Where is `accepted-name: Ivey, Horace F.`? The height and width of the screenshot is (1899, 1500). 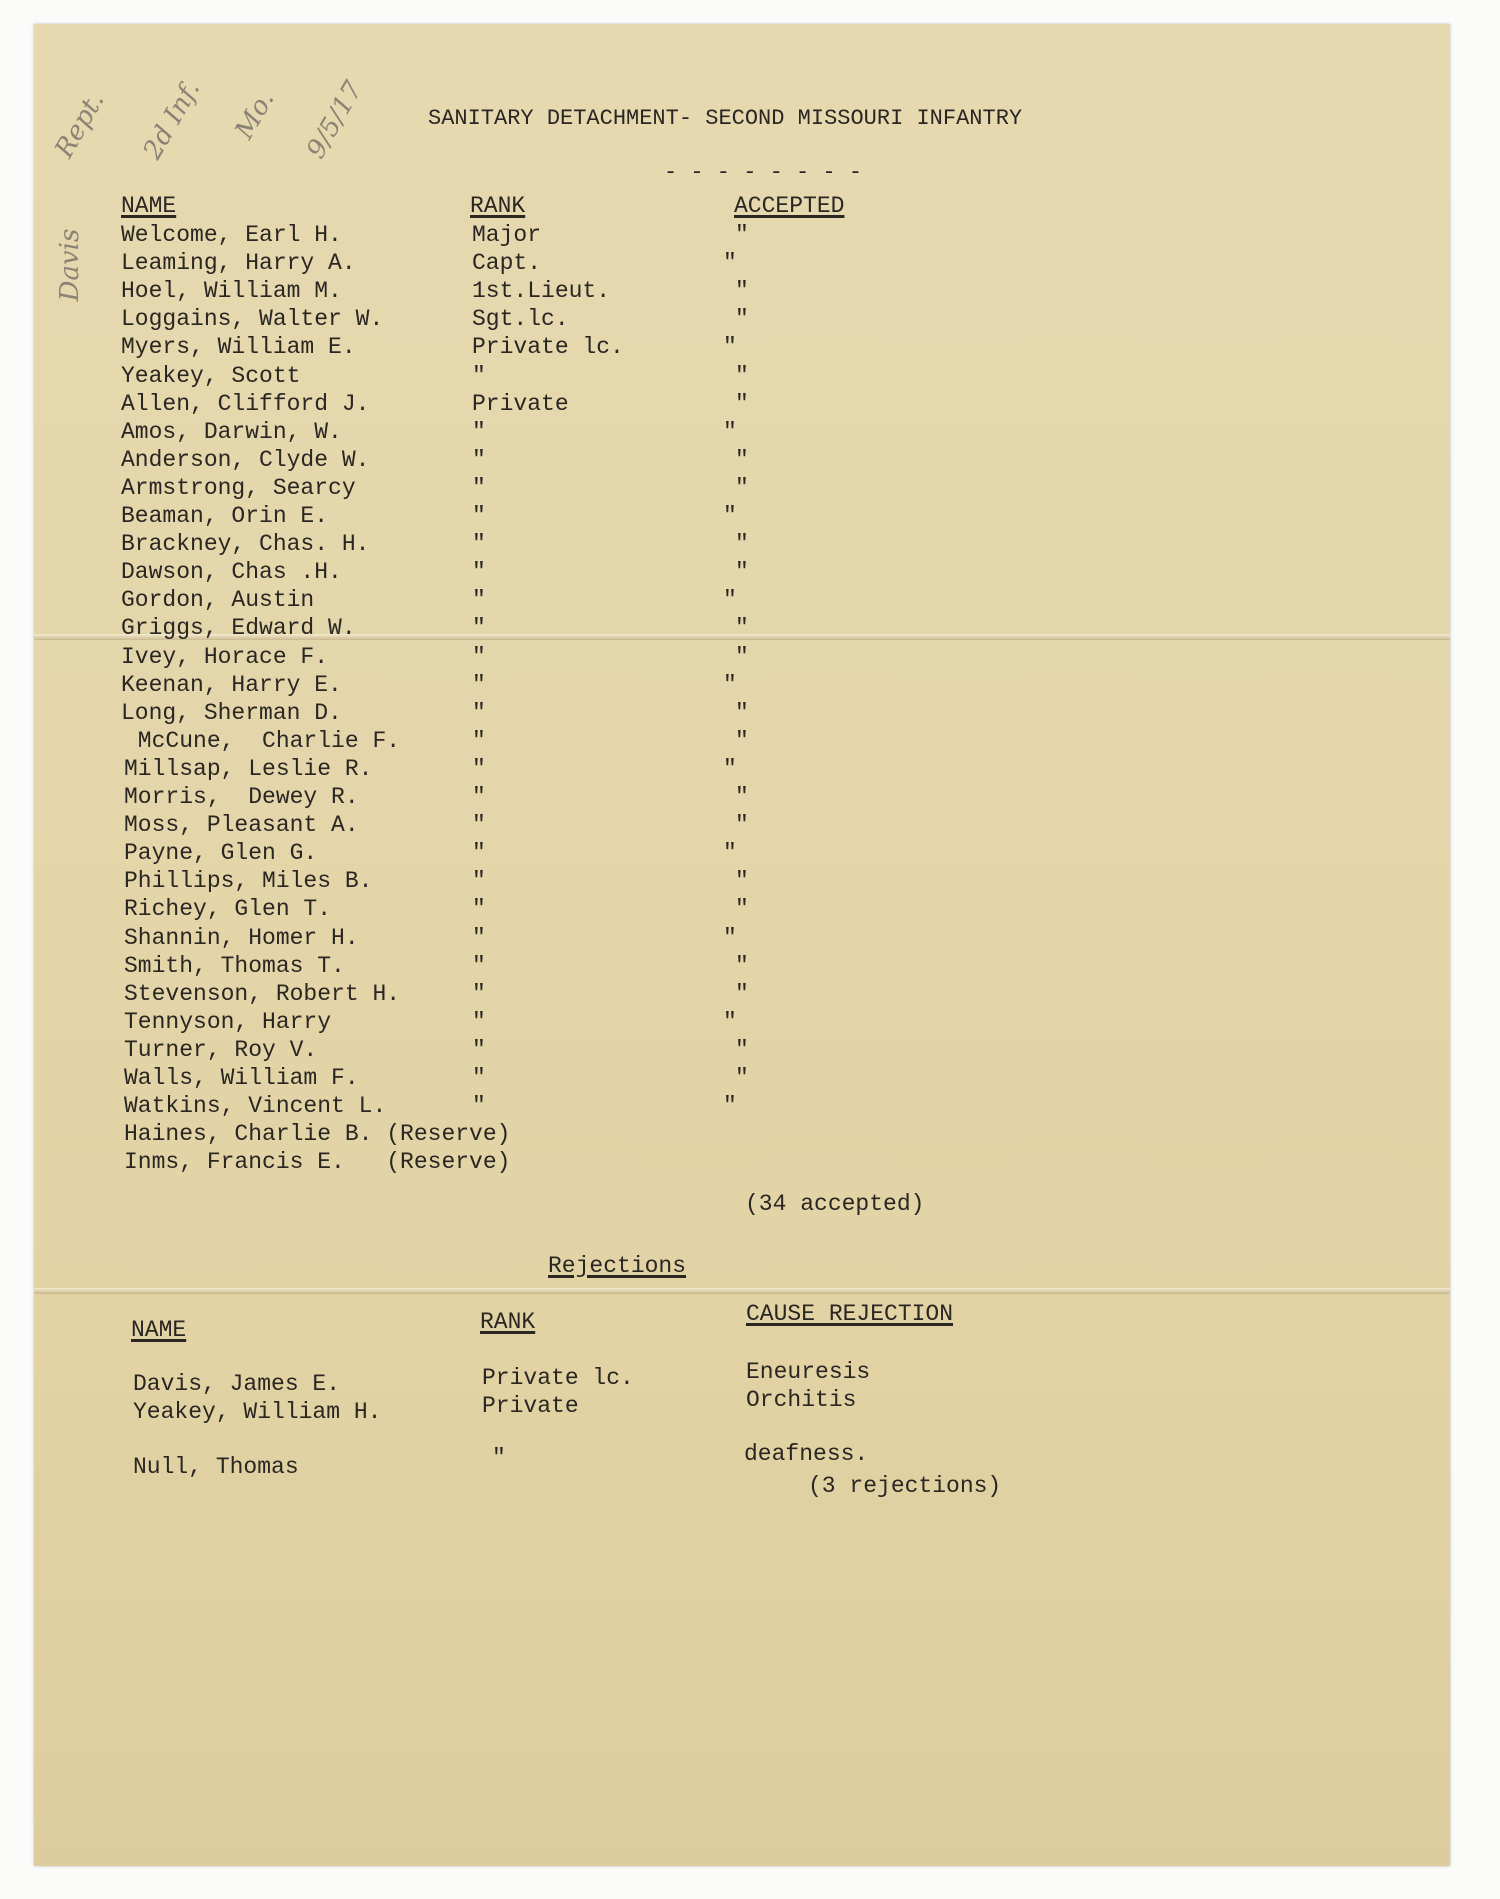 accepted-name: Ivey, Horace F. is located at coordinates (225, 656).